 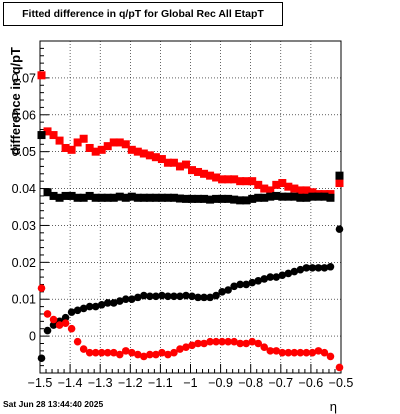 I want to click on x-tick-label: −0.5, so click(x=341, y=383).